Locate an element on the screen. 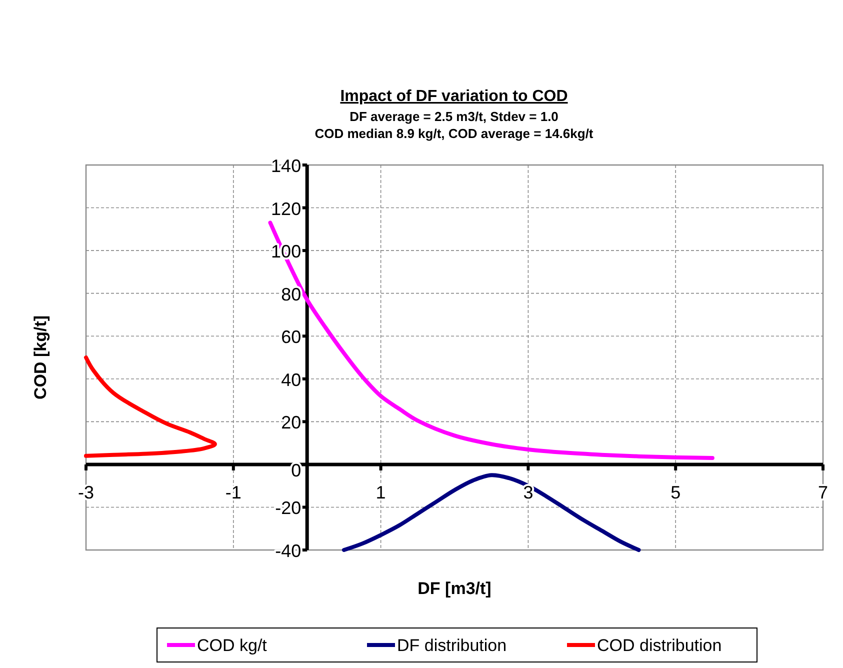 The width and height of the screenshot is (843, 668). y-tick-label: 60 is located at coordinates (291, 337).